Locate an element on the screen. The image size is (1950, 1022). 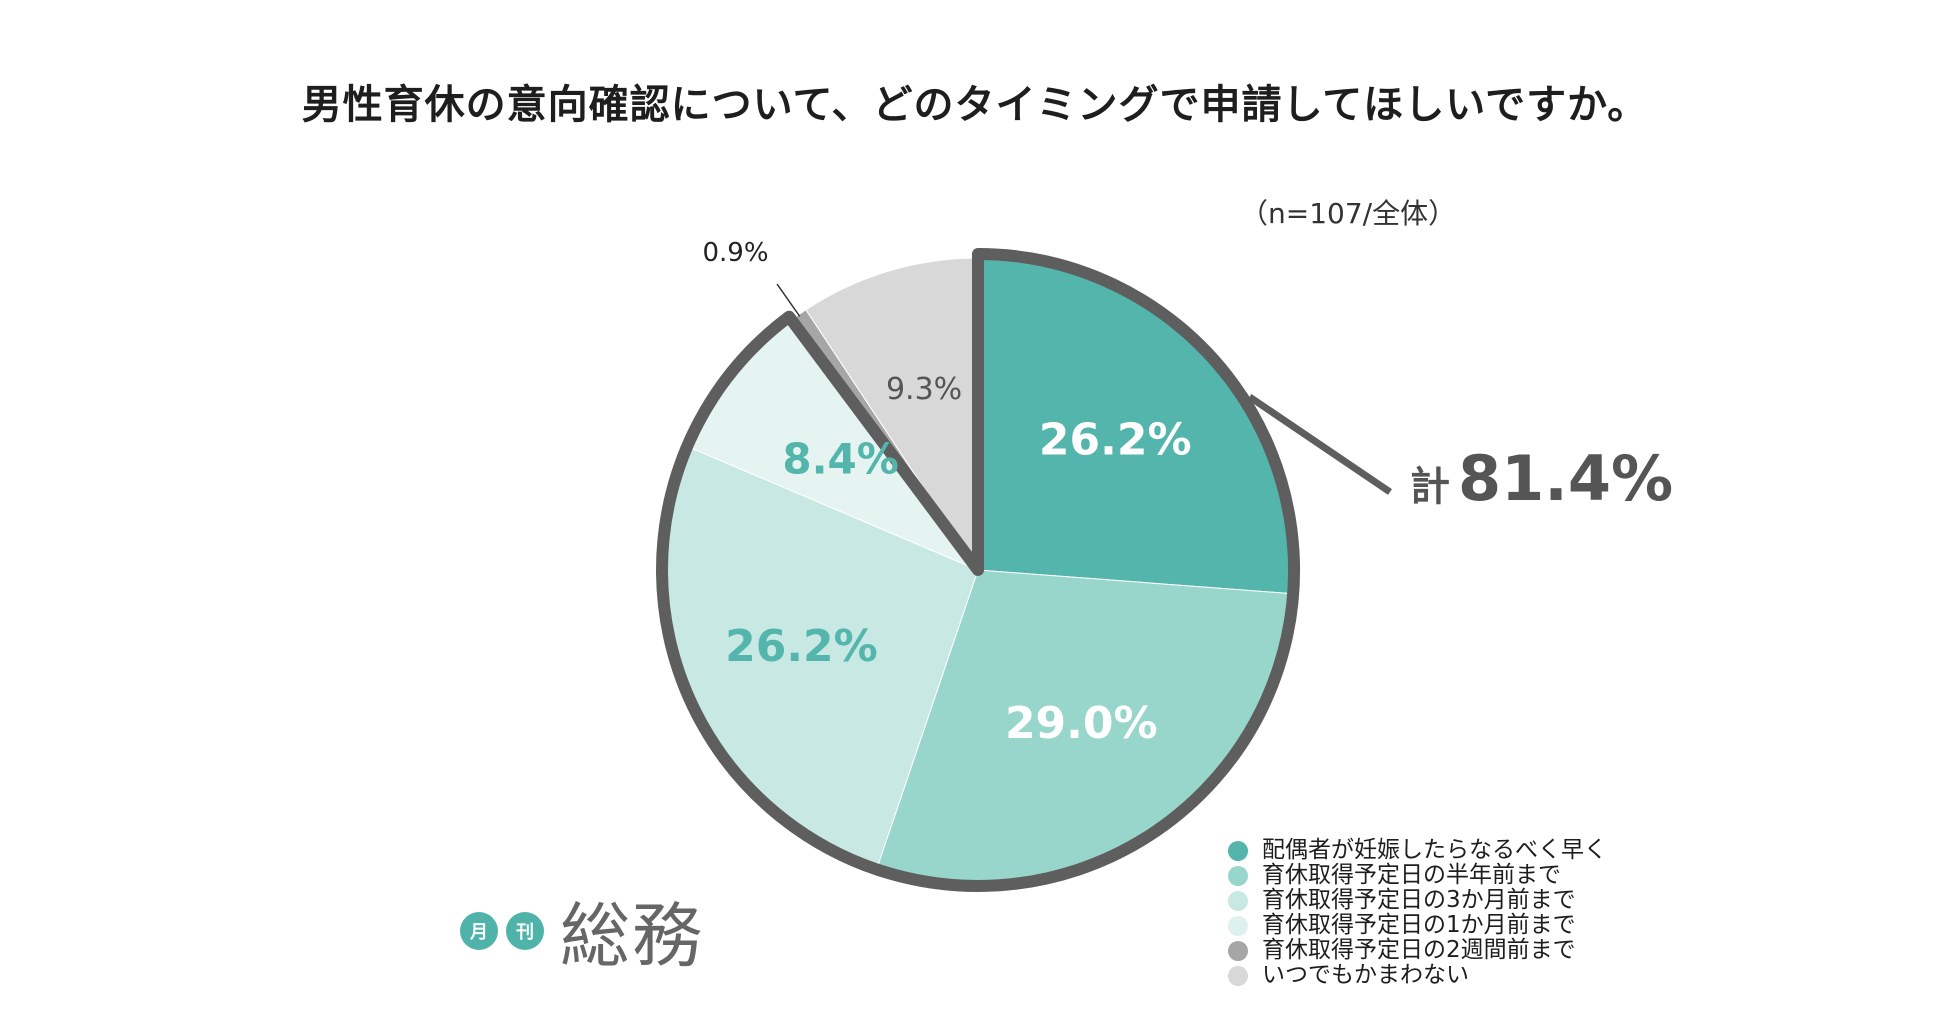
legend-item: いつでもかまわない is located at coordinates (1417, 975).